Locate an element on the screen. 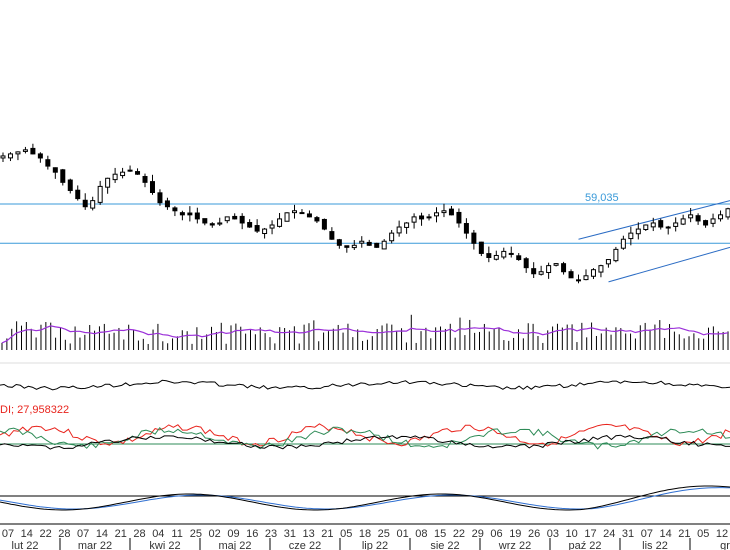  x-tick-label: 22 is located at coordinates (459, 534).